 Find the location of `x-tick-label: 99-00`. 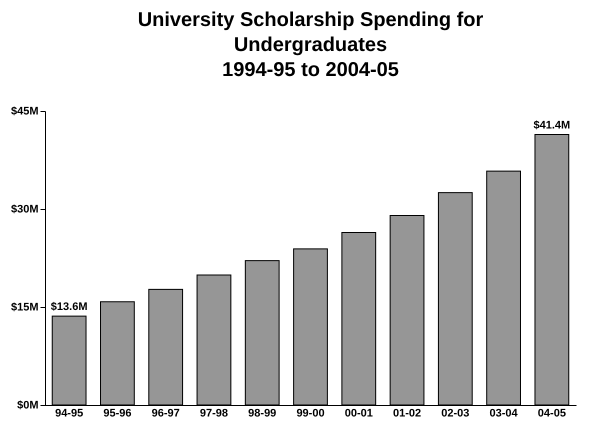

x-tick-label: 99-00 is located at coordinates (310, 414).